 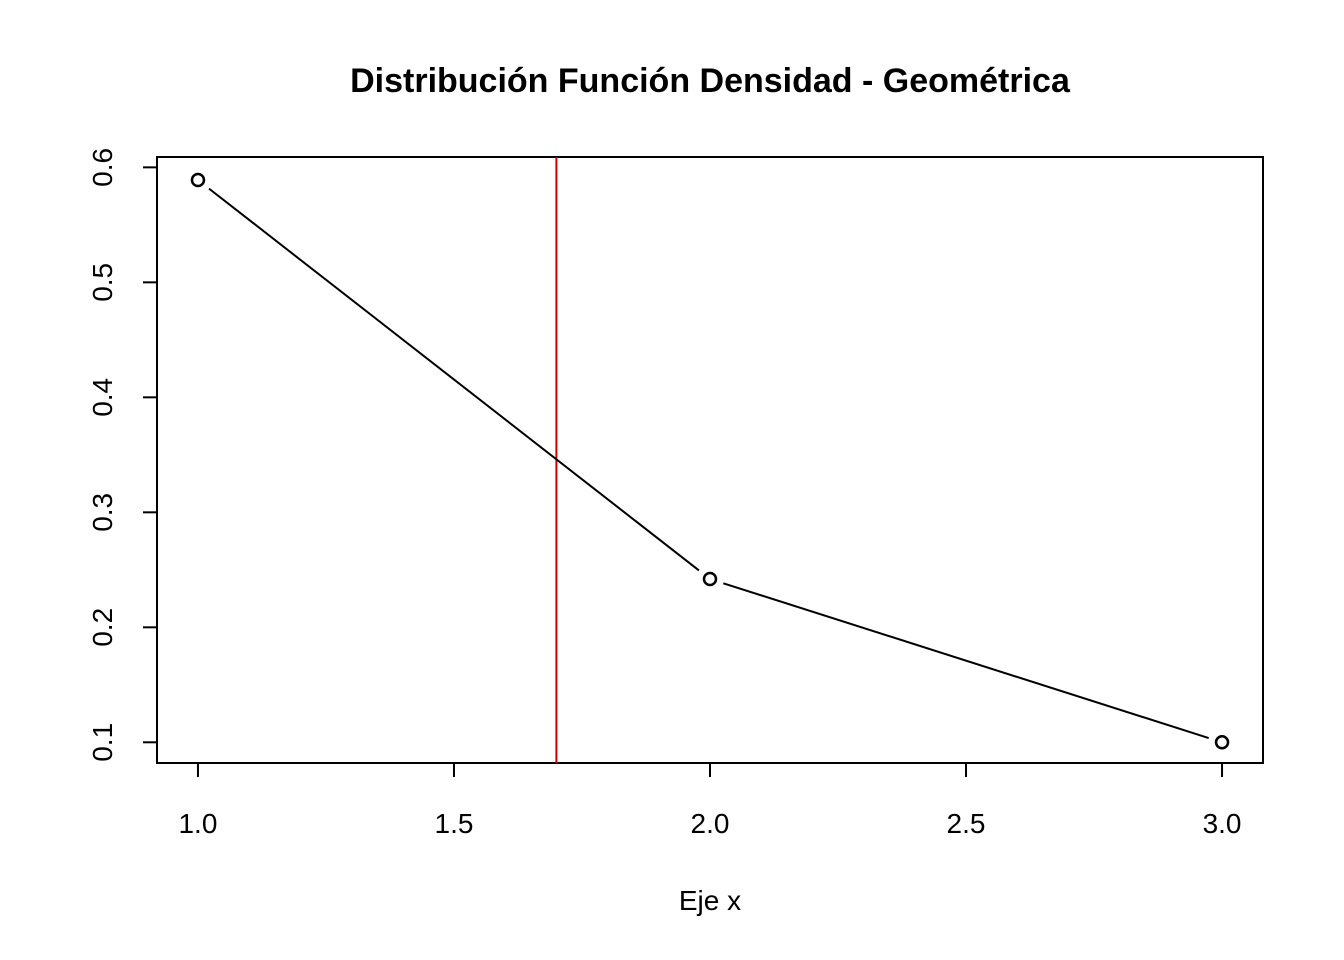 I want to click on x-axis-label: Eje x, so click(x=710, y=900).